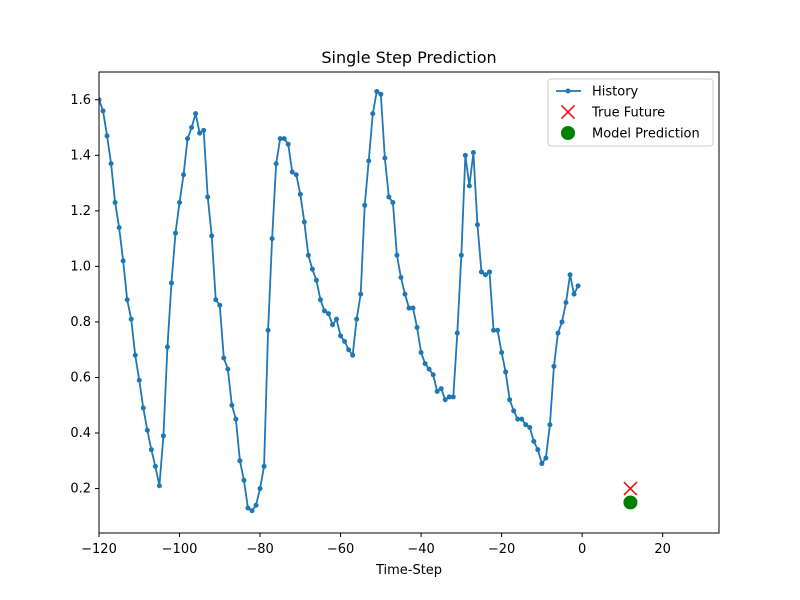 The height and width of the screenshot is (600, 800). Describe the element at coordinates (80, 155) in the screenshot. I see `y-tick-label: 1.4` at that location.